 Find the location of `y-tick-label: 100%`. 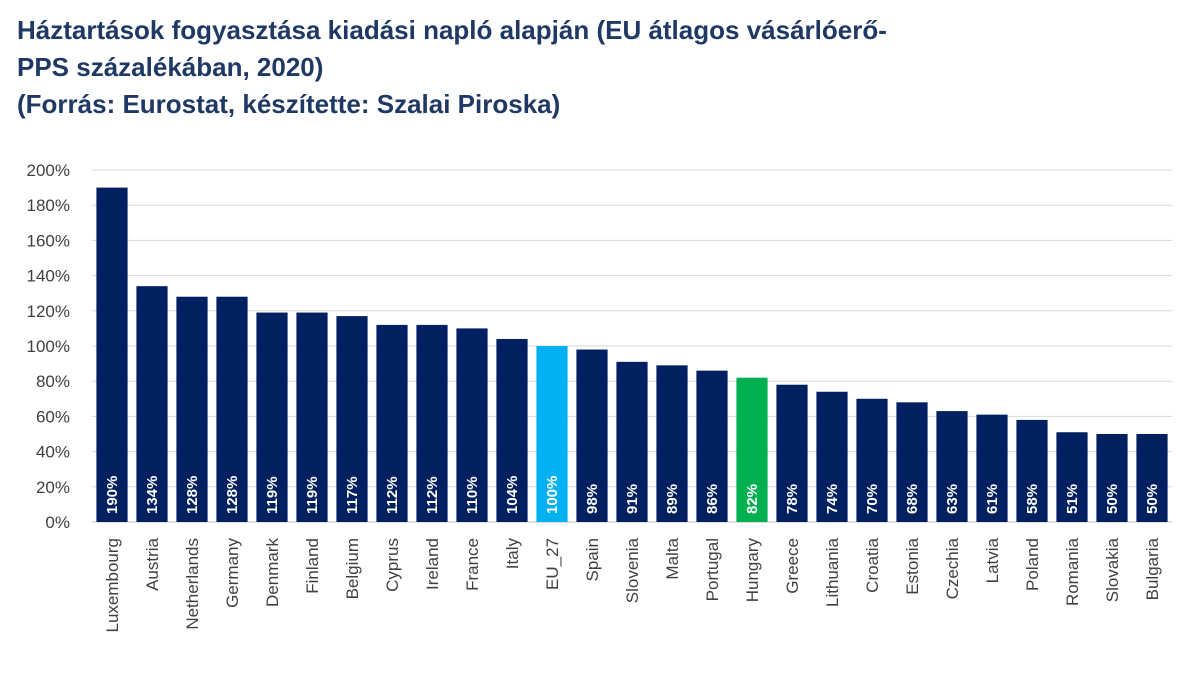

y-tick-label: 100% is located at coordinates (48, 346).